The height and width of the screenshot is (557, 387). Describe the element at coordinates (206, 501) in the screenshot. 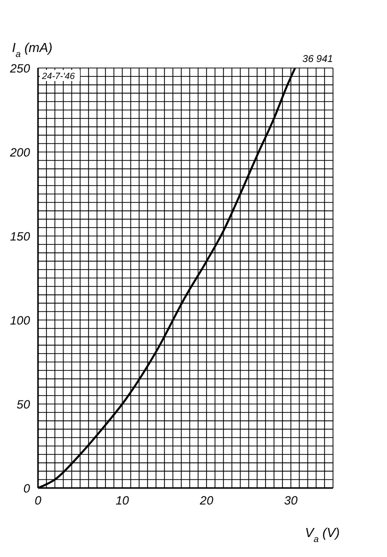

I see `x-tick-label: 20` at that location.